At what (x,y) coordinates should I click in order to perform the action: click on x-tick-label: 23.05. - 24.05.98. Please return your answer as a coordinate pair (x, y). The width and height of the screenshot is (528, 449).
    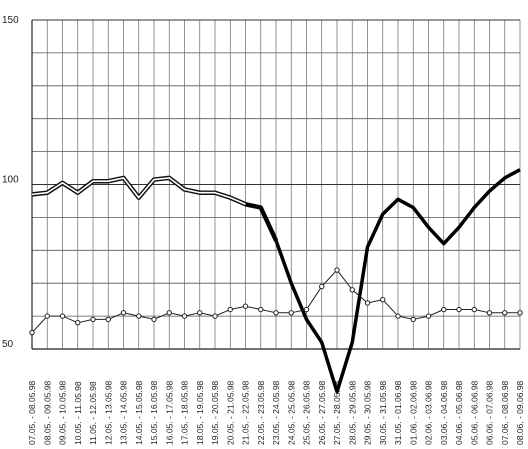
    Looking at the image, I should click on (276, 412).